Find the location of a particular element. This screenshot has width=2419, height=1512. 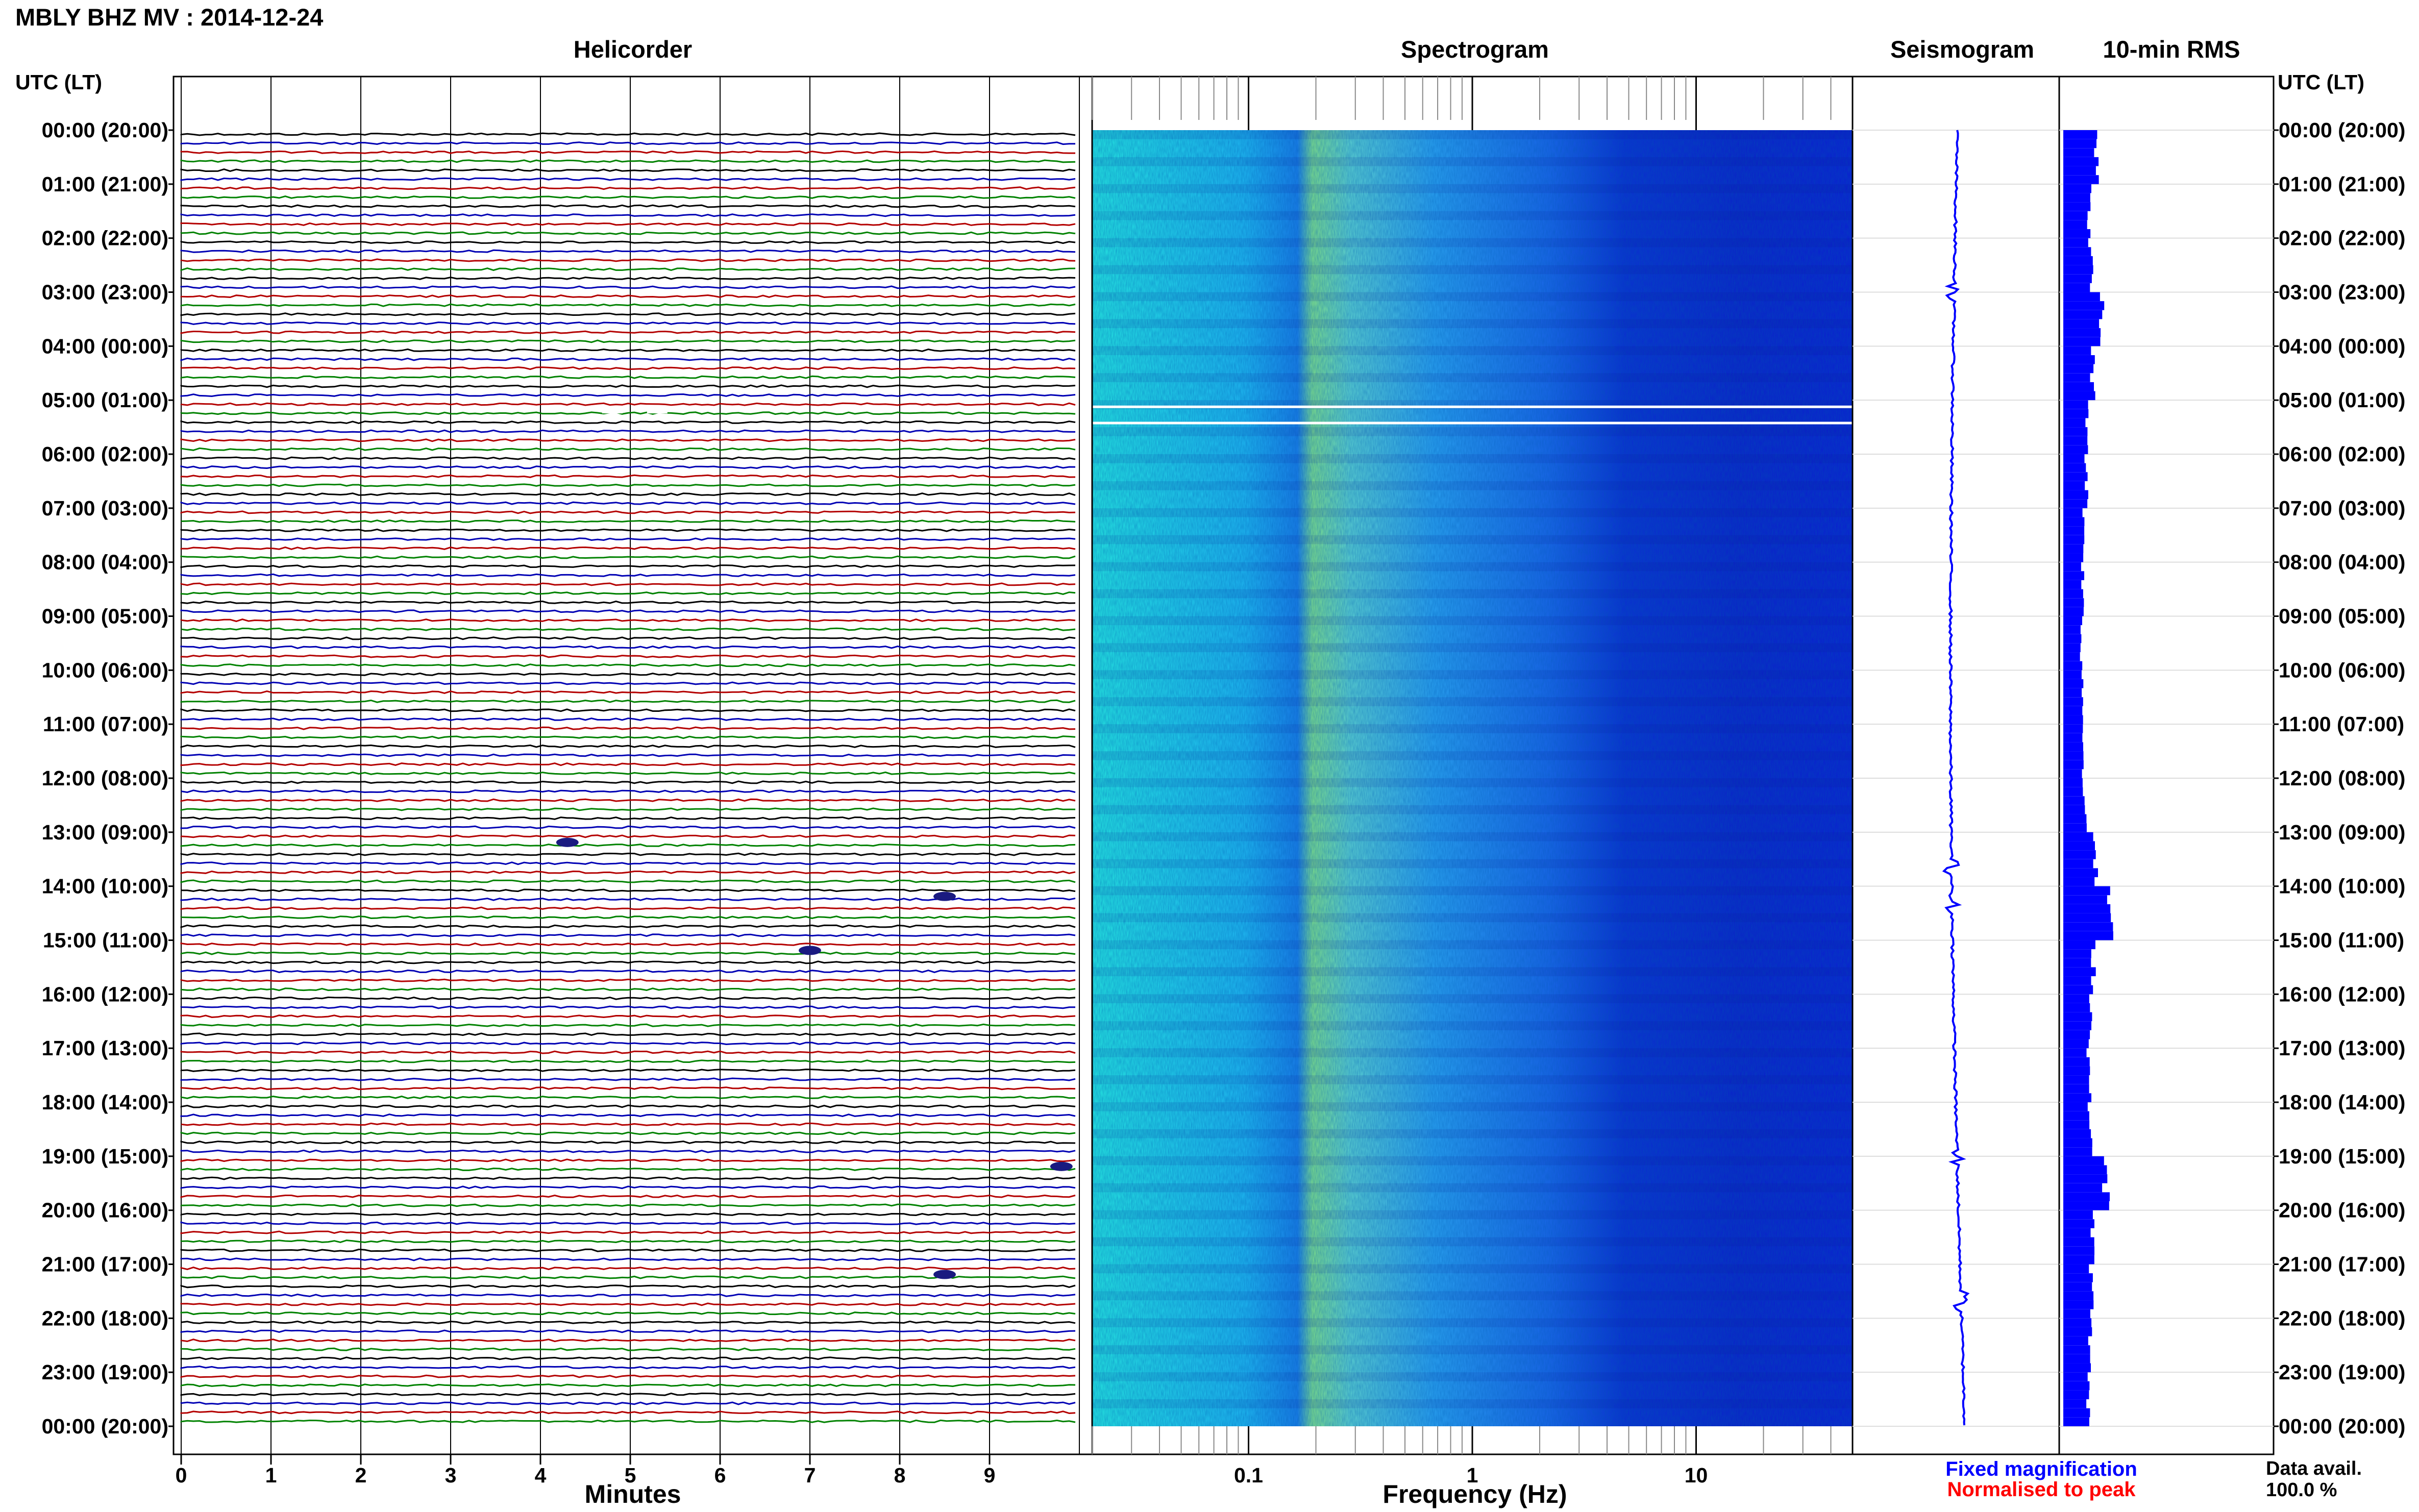

helicorder-event is located at coordinates (944, 1274).